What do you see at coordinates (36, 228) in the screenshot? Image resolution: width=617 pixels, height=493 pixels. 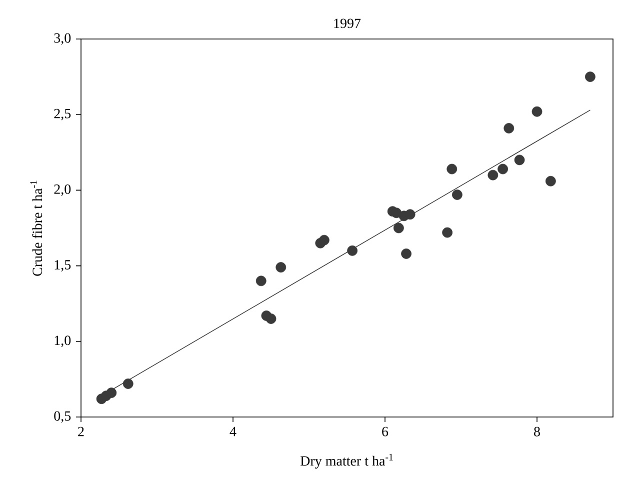 I see `y-axis-title: Crude fibre t ha$^{-1}$` at bounding box center [36, 228].